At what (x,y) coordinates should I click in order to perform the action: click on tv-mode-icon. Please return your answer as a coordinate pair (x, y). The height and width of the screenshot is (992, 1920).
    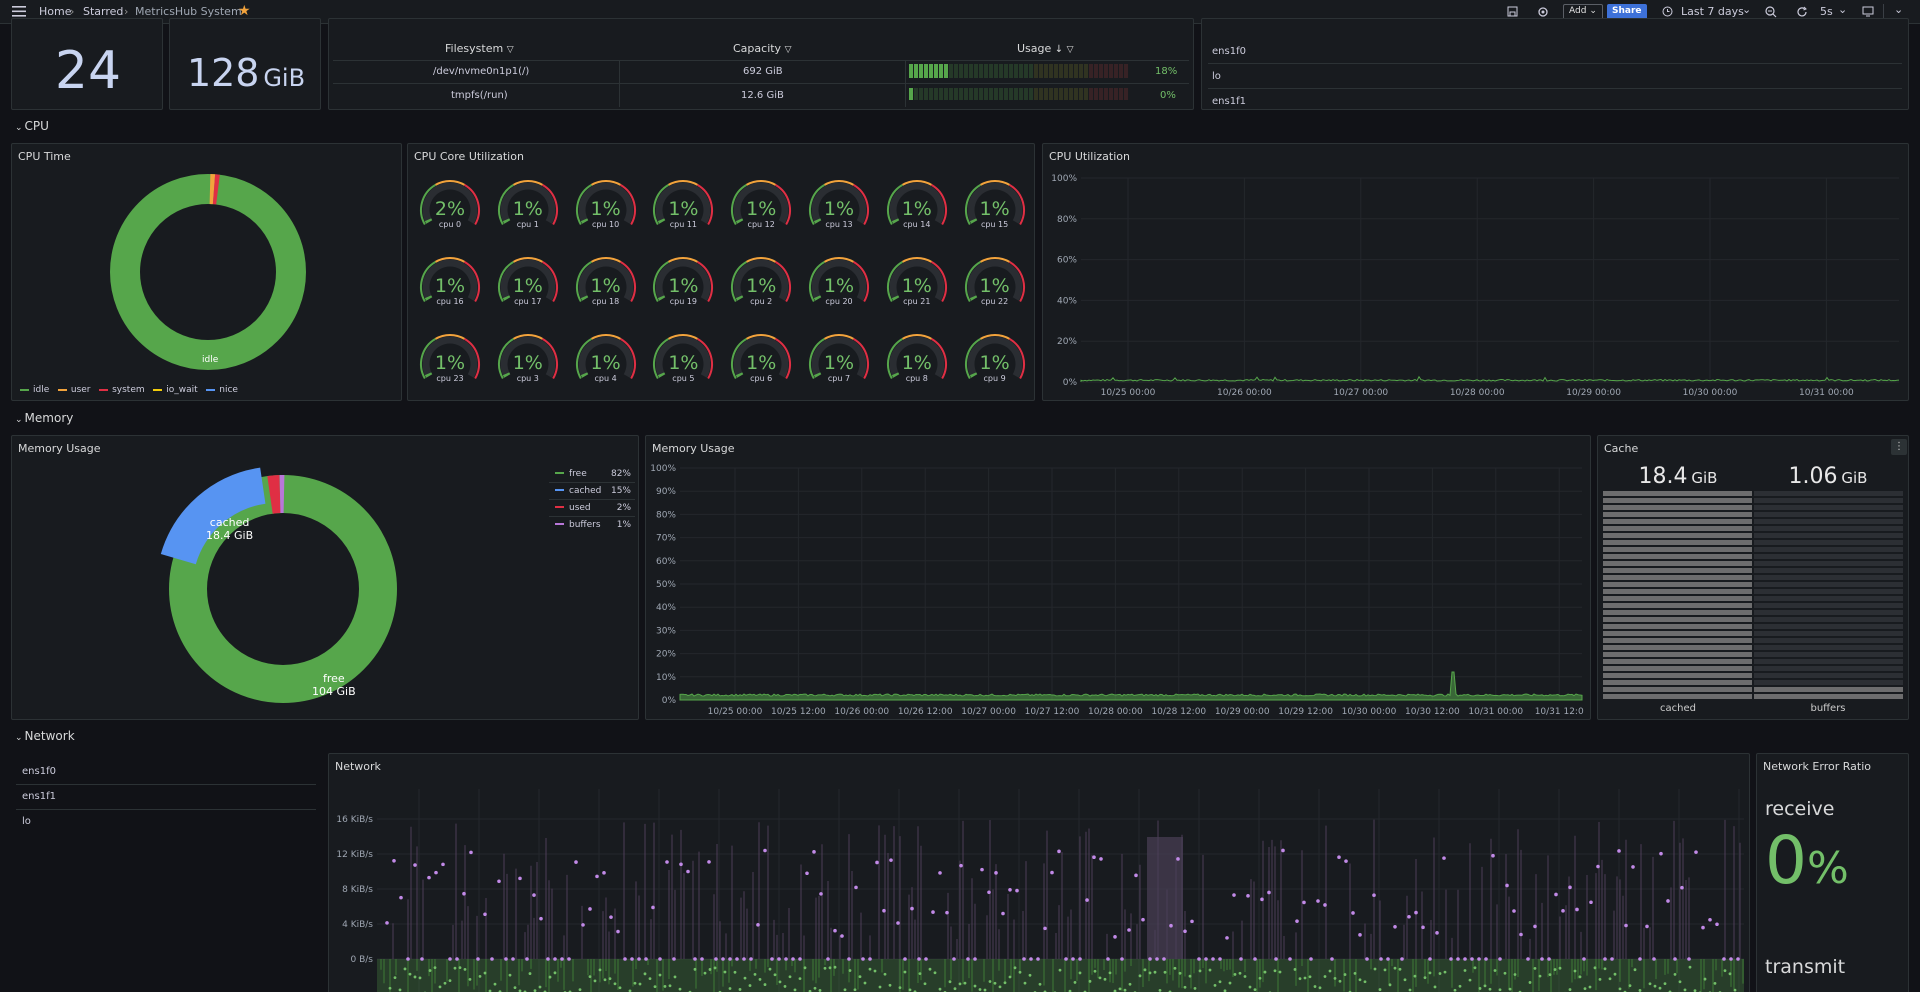
    Looking at the image, I should click on (1868, 13).